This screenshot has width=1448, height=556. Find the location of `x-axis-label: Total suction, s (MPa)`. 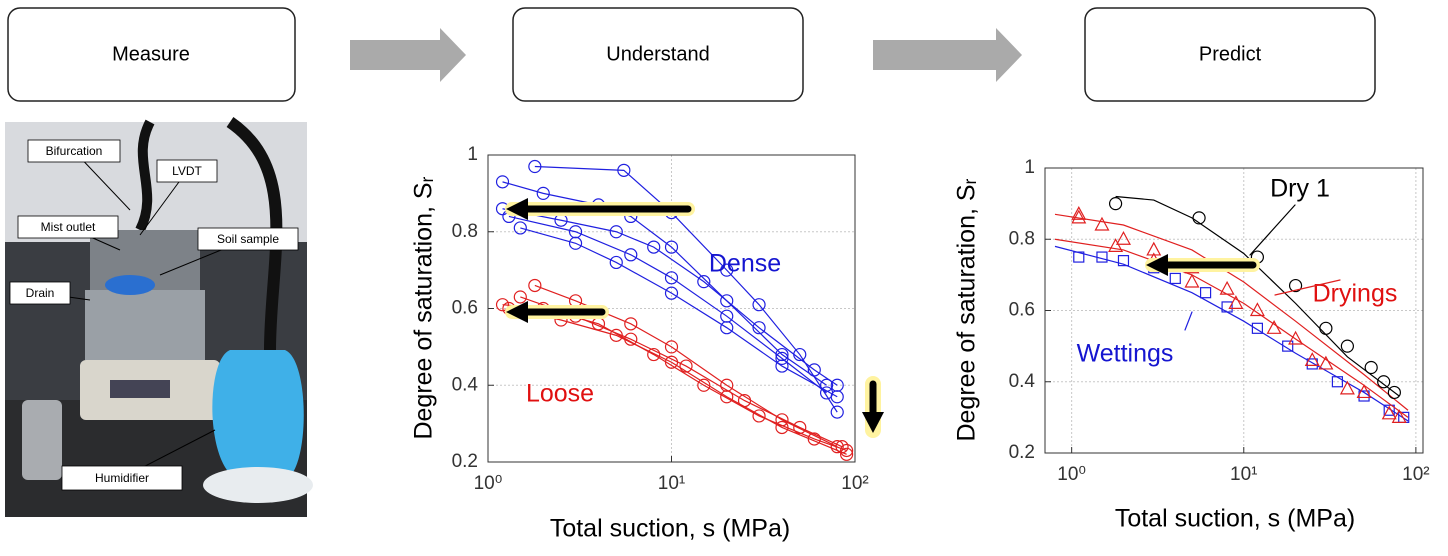

x-axis-label: Total suction, s (MPa) is located at coordinates (1235, 519).